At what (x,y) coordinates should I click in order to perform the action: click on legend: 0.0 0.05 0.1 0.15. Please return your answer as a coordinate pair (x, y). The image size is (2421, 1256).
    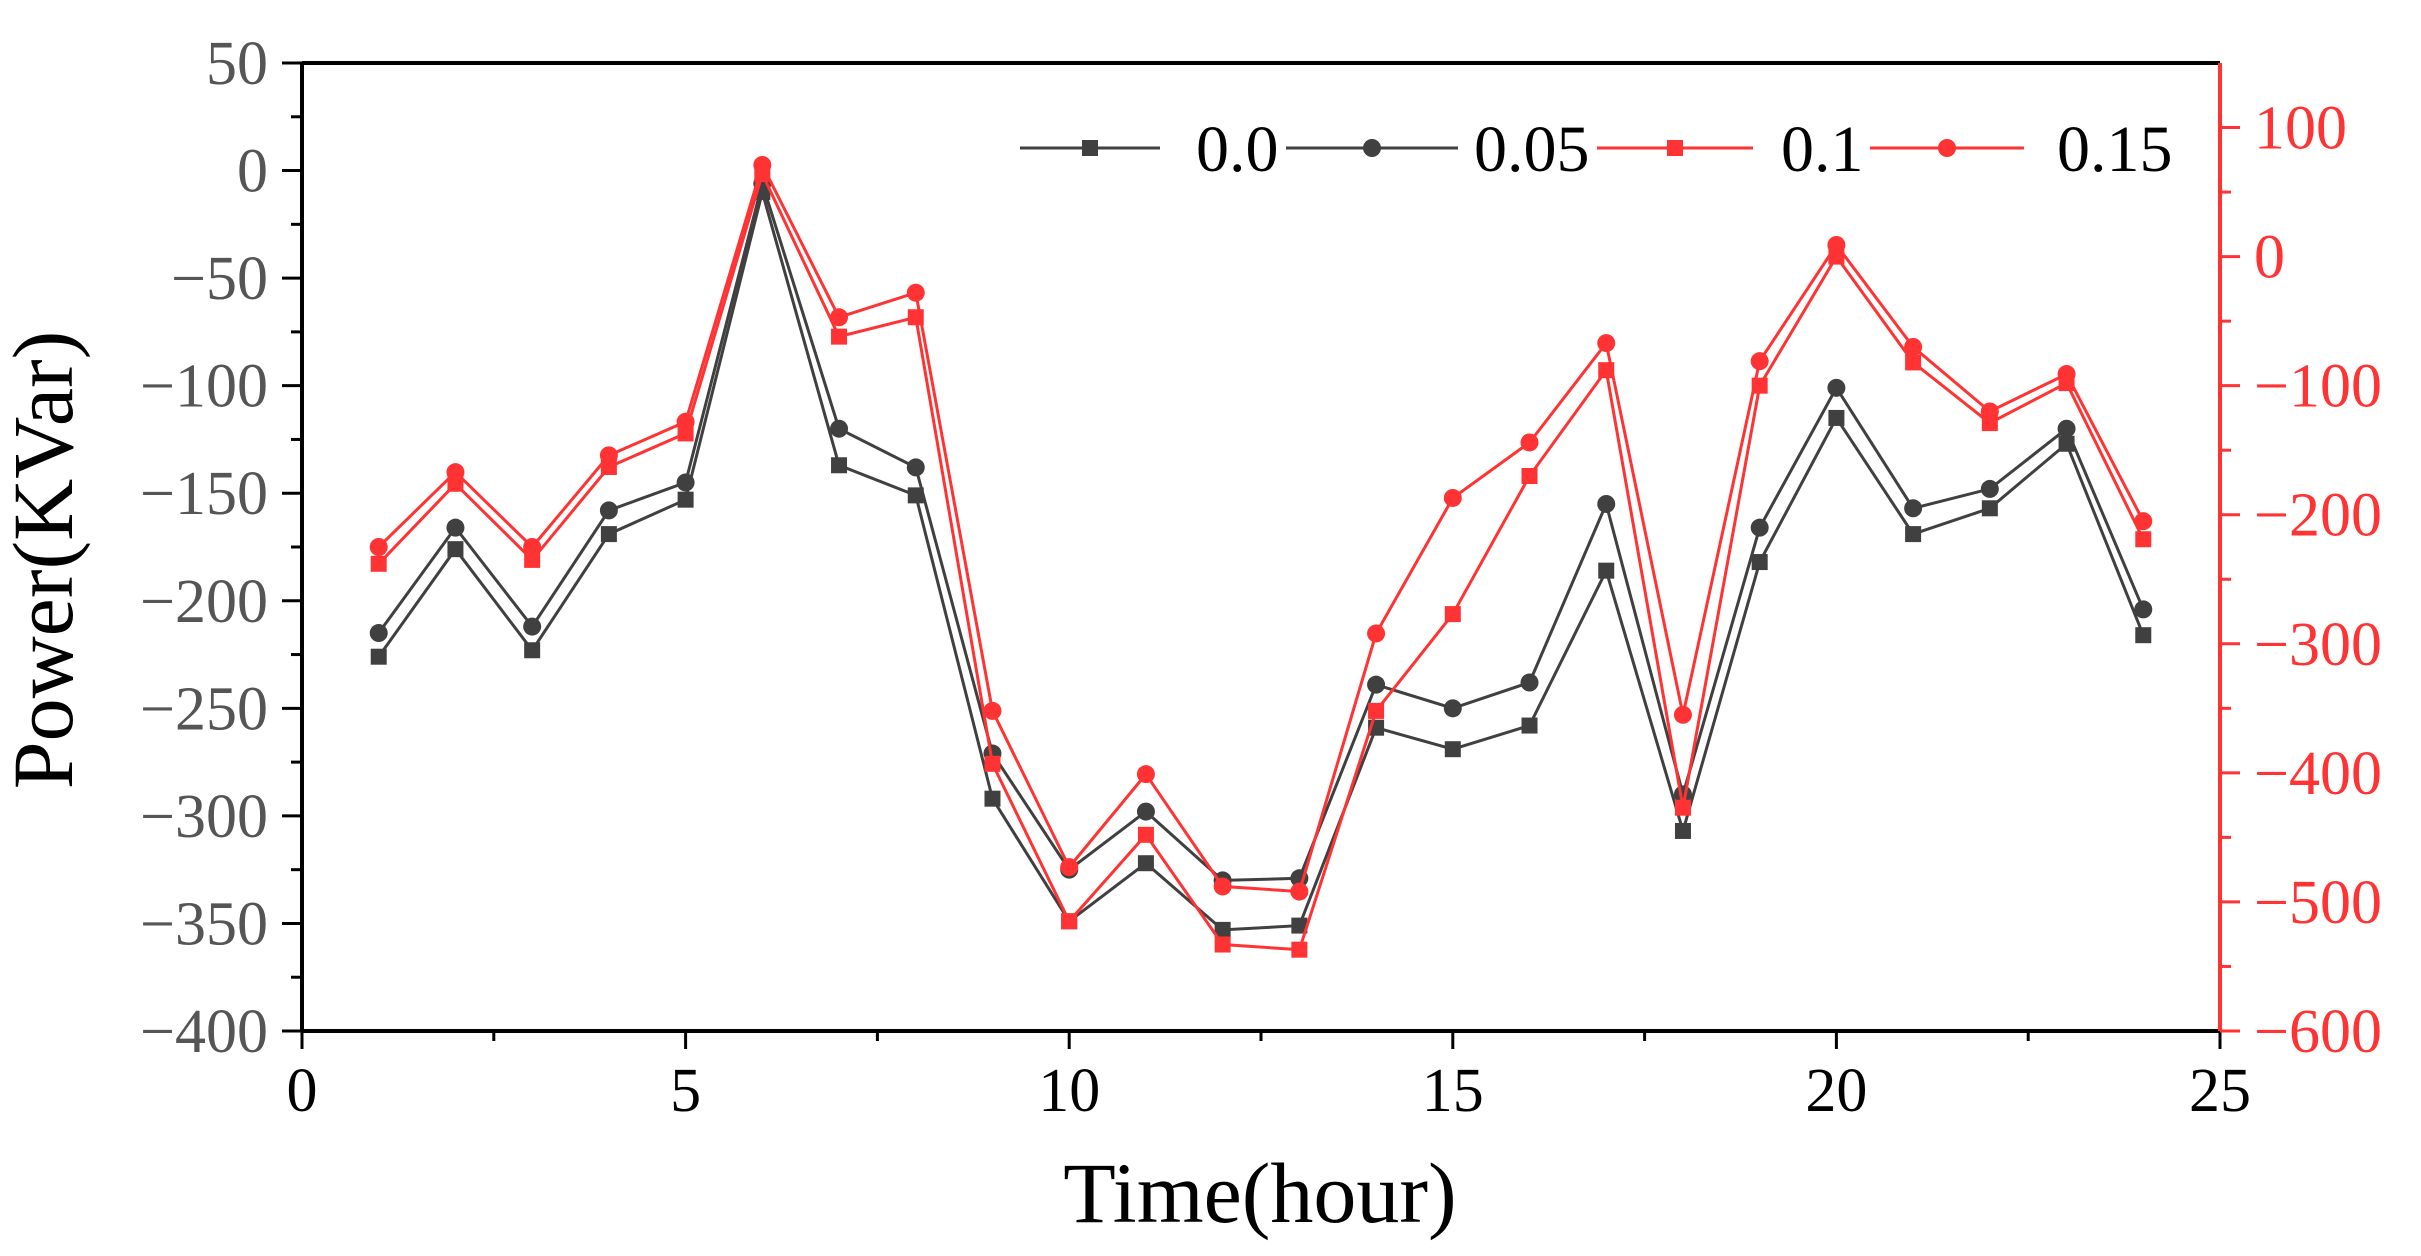
    Looking at the image, I should click on (1596, 149).